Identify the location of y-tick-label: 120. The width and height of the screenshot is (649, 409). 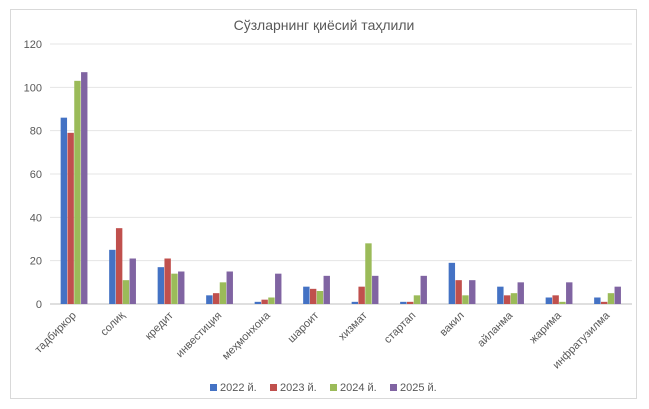
(33, 45).